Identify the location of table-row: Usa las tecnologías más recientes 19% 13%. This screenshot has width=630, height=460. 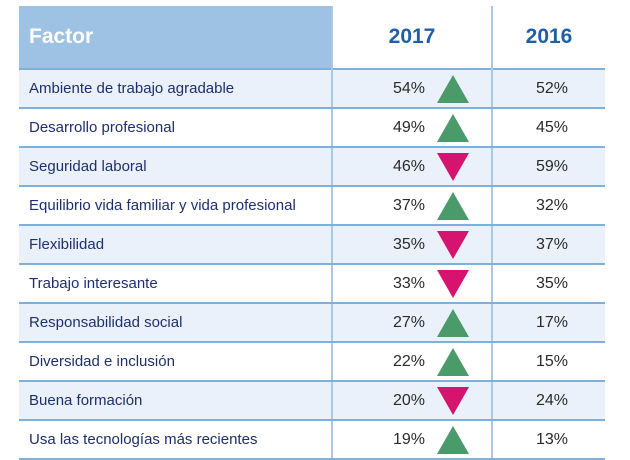
(312, 440).